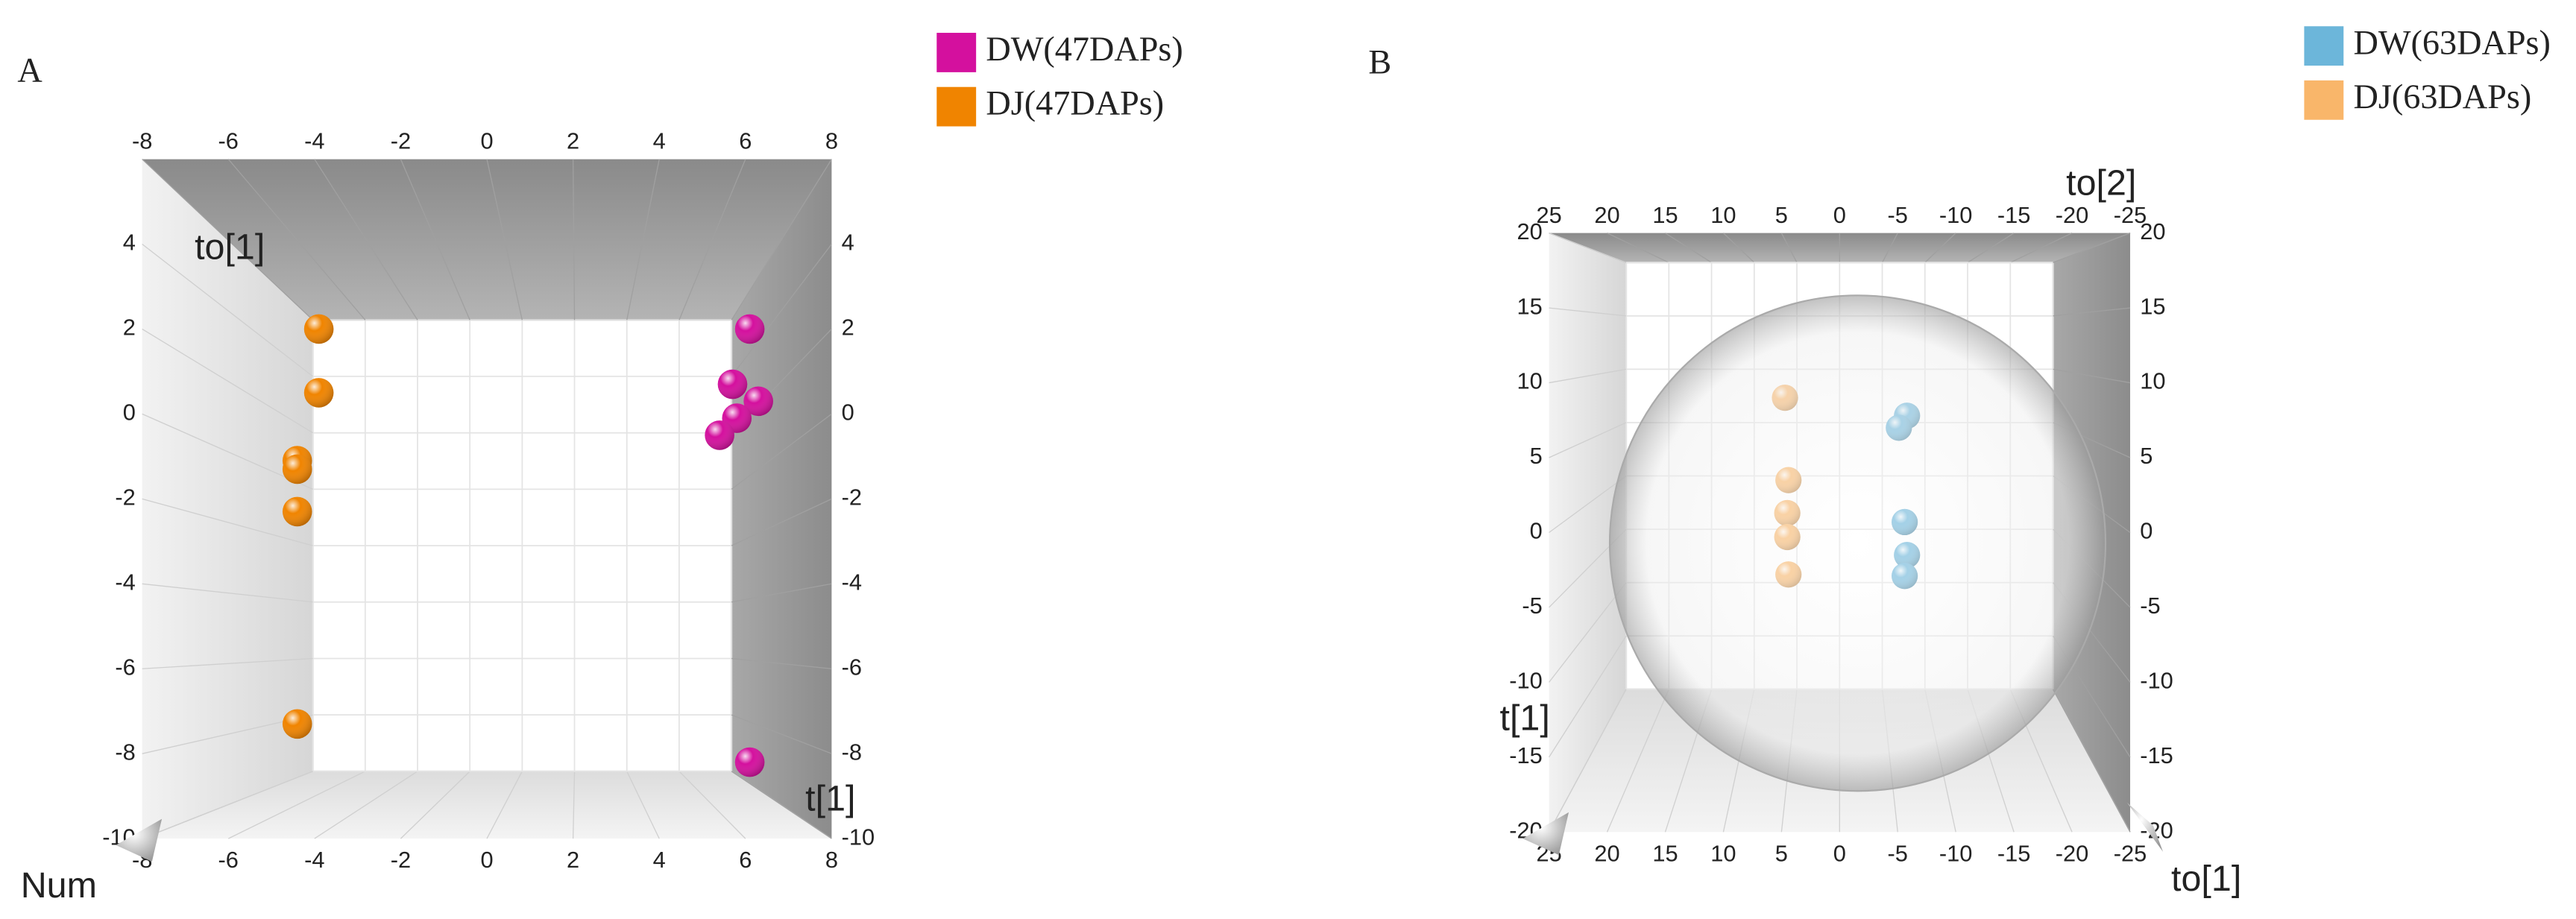 The width and height of the screenshot is (2576, 919). Describe the element at coordinates (1084, 49) in the screenshot. I see `legend-label: DW(47DAPs)` at that location.